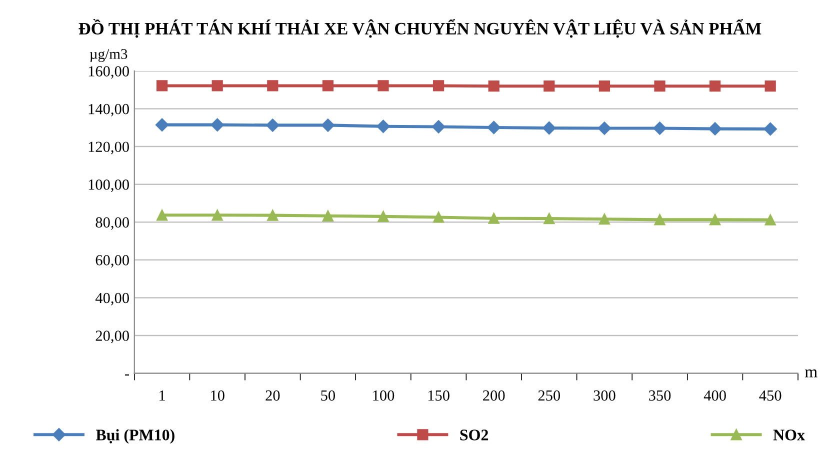 Image resolution: width=840 pixels, height=458 pixels. I want to click on legend-label: SO2, so click(474, 435).